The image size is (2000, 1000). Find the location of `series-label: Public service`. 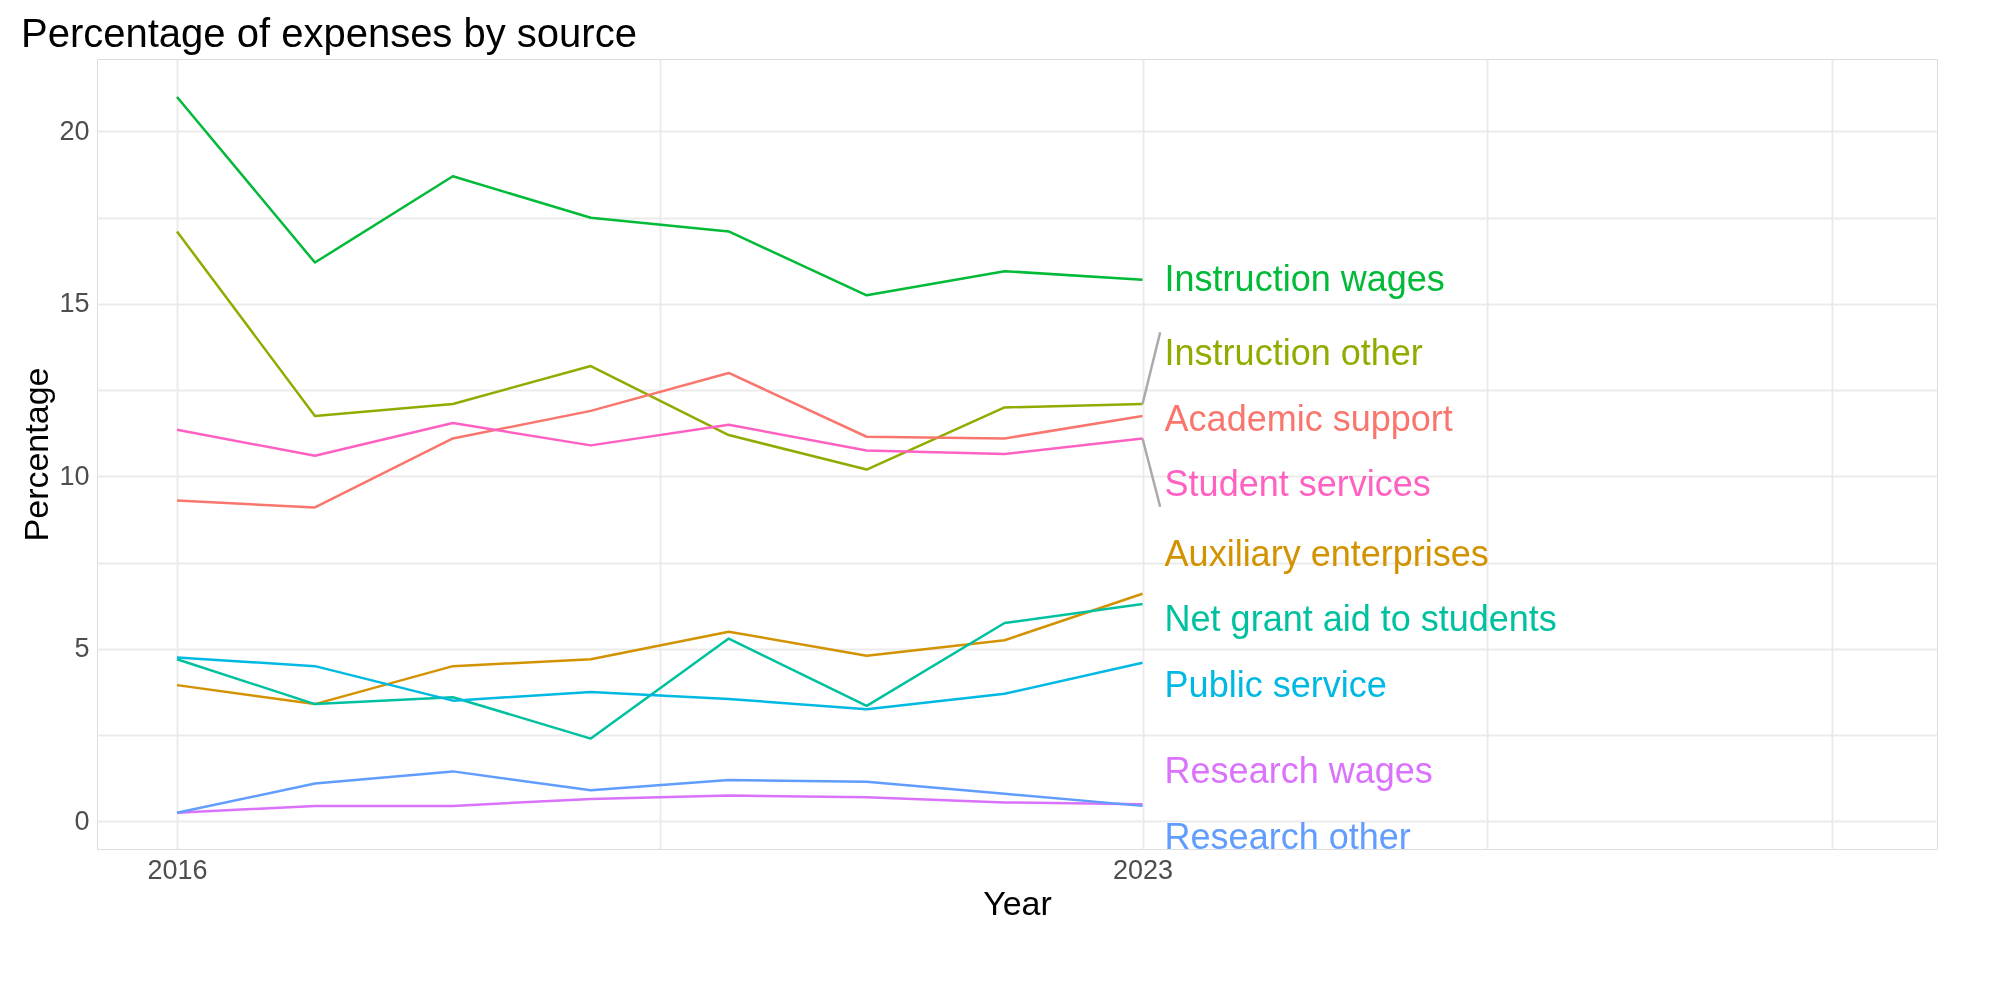

series-label: Public service is located at coordinates (1275, 684).